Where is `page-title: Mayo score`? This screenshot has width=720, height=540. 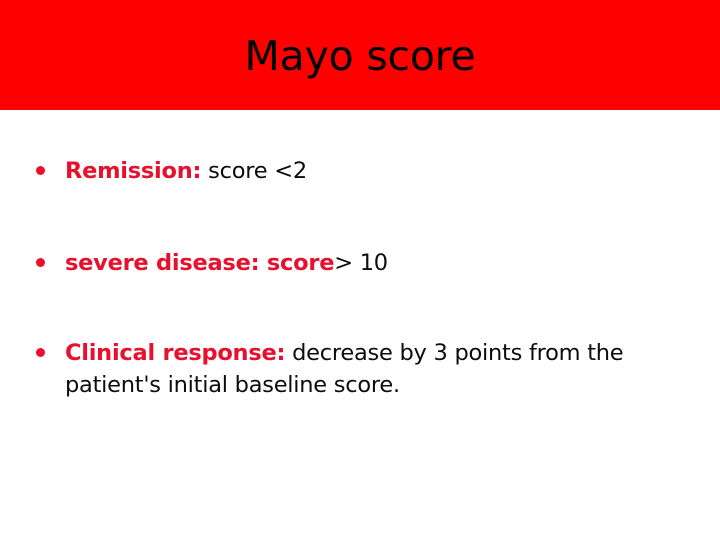 page-title: Mayo score is located at coordinates (360, 55).